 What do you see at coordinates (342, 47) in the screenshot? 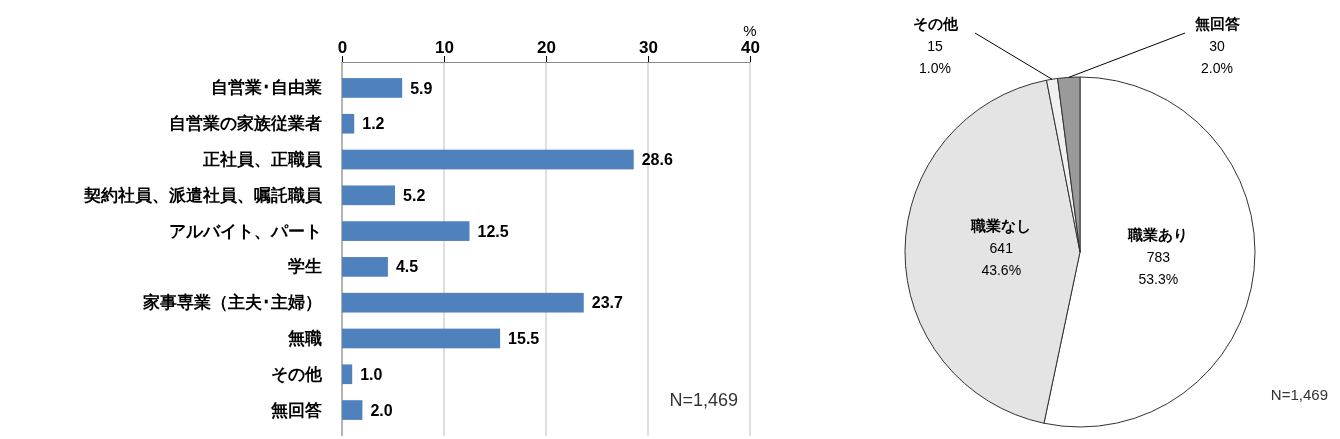
I see `x-tick-label: 0` at bounding box center [342, 47].